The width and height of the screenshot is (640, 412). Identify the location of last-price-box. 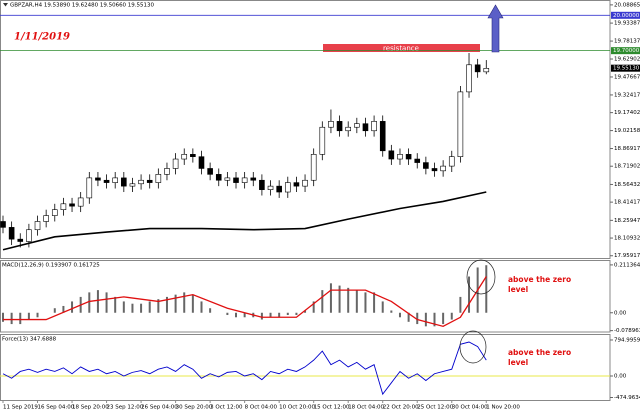
(625, 68).